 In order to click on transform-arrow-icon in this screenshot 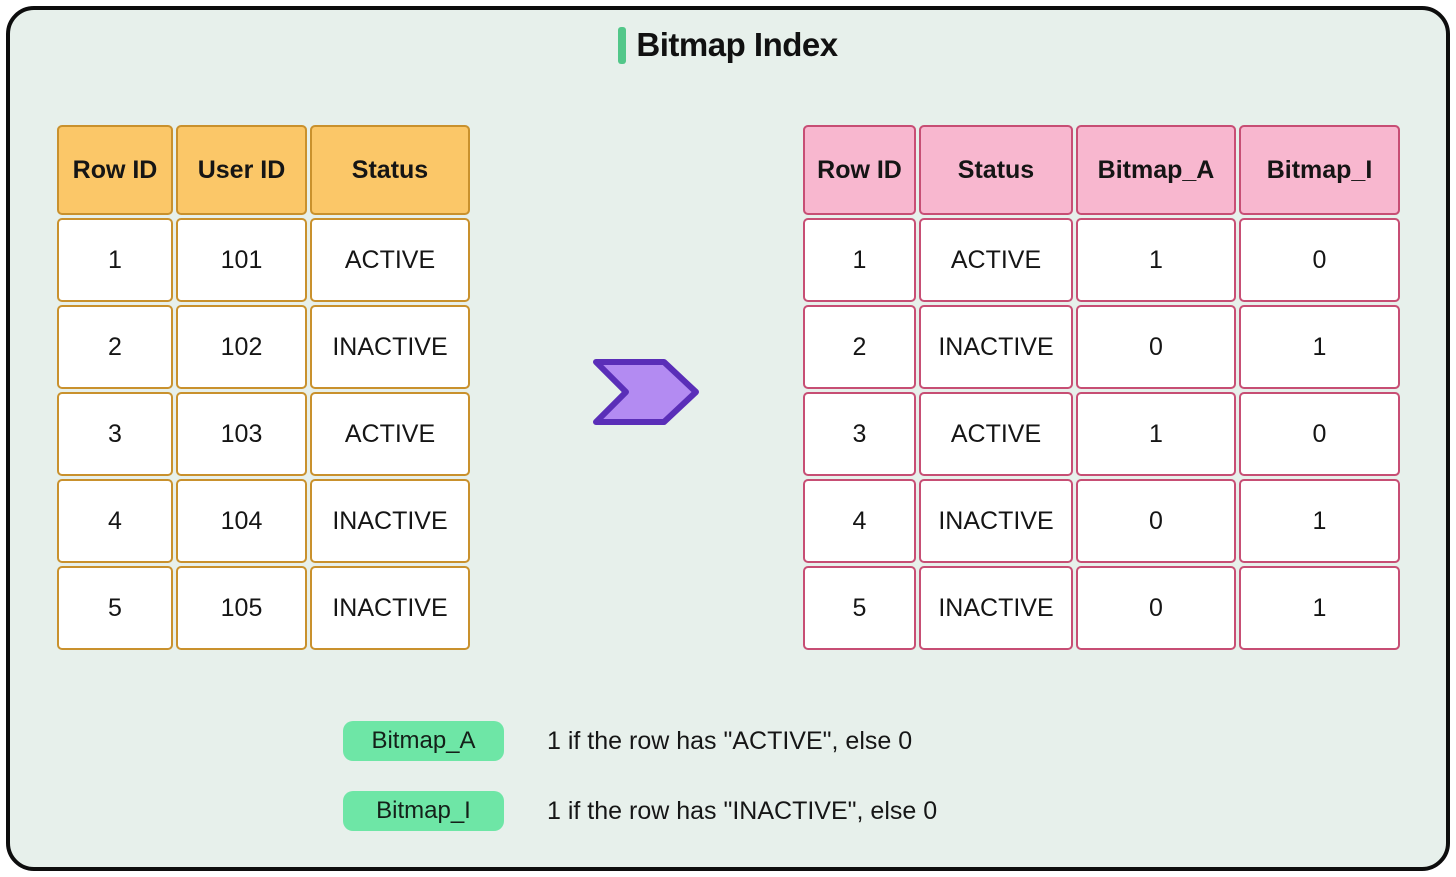, I will do `click(646, 392)`.